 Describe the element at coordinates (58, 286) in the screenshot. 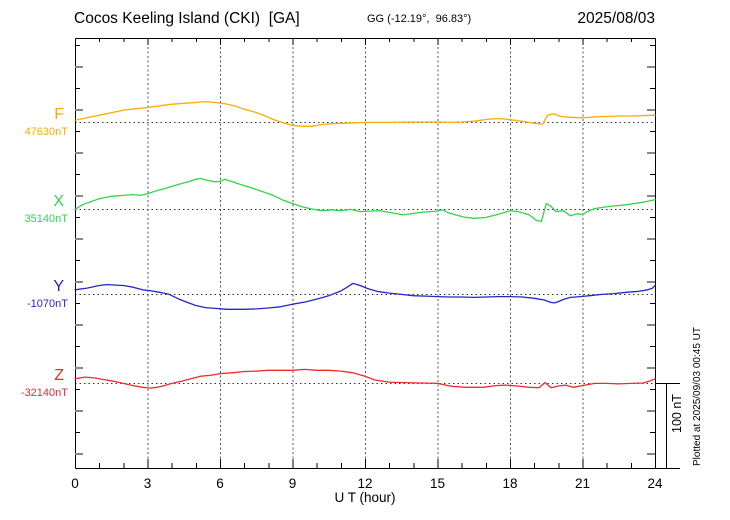

I see `series-label-Y: Y` at that location.